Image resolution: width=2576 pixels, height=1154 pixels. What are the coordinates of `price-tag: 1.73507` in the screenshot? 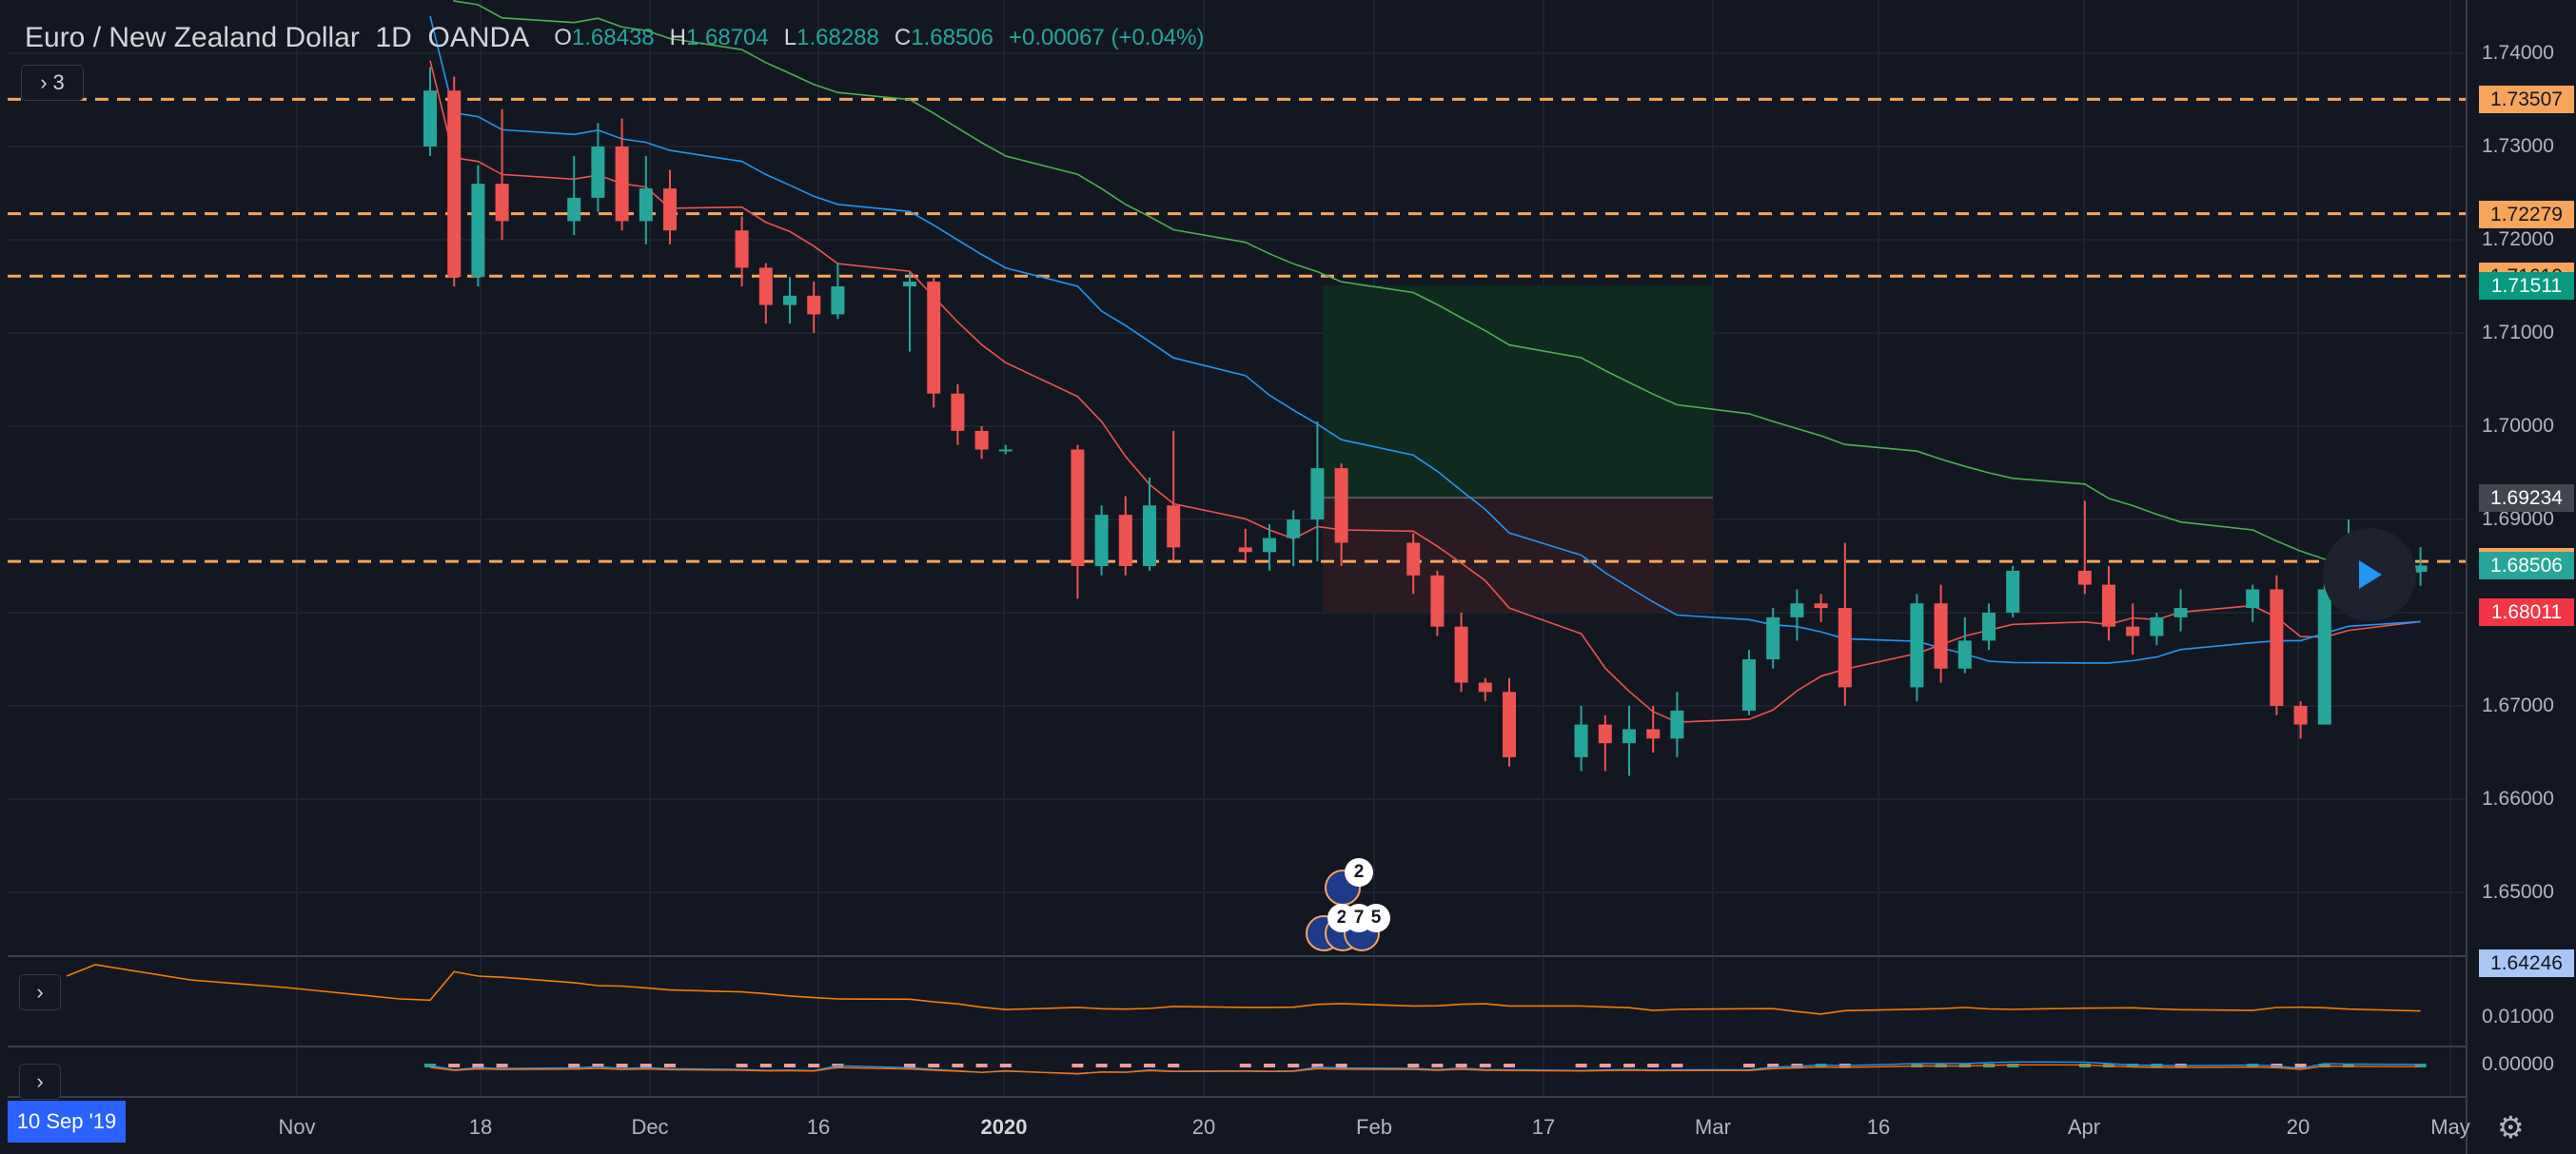 It's located at (2526, 100).